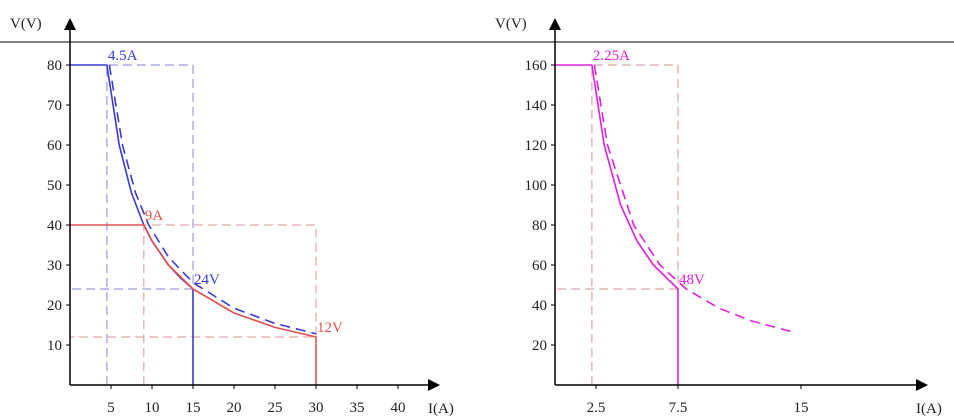 Image resolution: width=954 pixels, height=420 pixels. What do you see at coordinates (536, 106) in the screenshot?
I see `y-tick-label: 140` at bounding box center [536, 106].